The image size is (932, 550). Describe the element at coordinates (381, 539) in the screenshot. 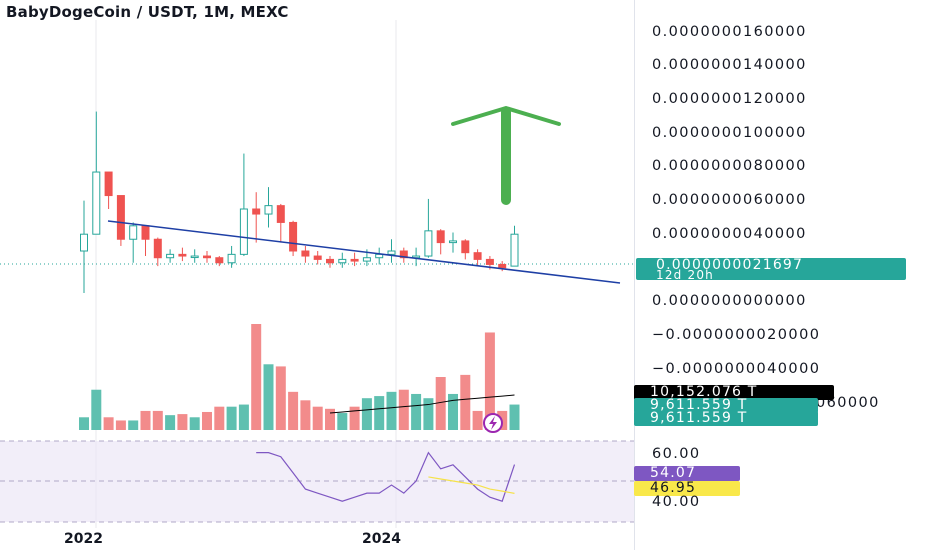

I see `time-label-2024: 2024` at that location.